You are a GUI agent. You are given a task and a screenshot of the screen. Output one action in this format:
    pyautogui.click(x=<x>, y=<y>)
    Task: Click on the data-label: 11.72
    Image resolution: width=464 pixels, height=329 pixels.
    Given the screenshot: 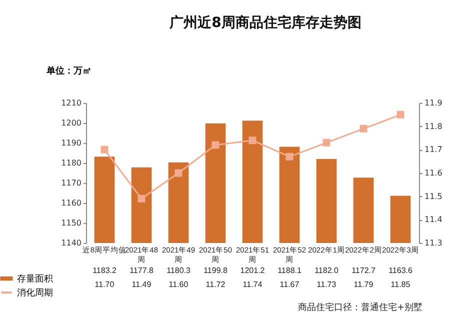 What is the action you would take?
    pyautogui.click(x=216, y=284)
    